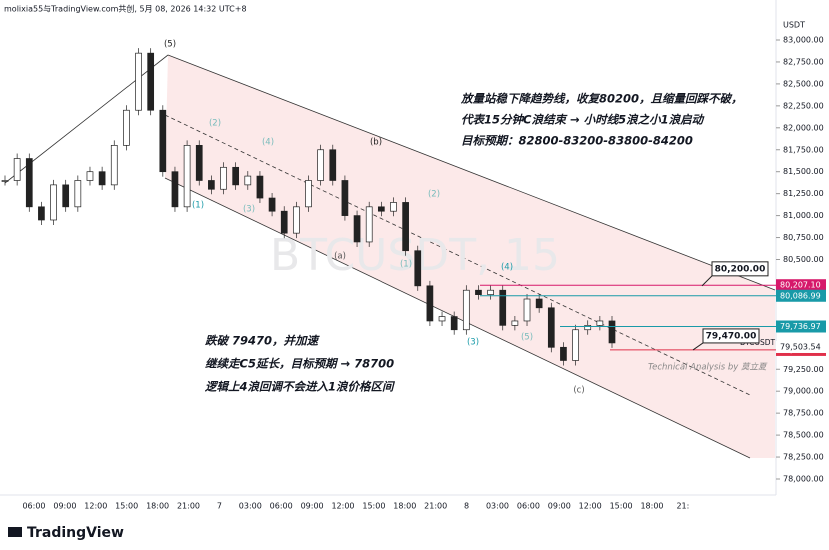 The image size is (829, 550). I want to click on note-text: 放量站稳下降趋势线，收复80200，且缩量回踩不破，, so click(601, 99).